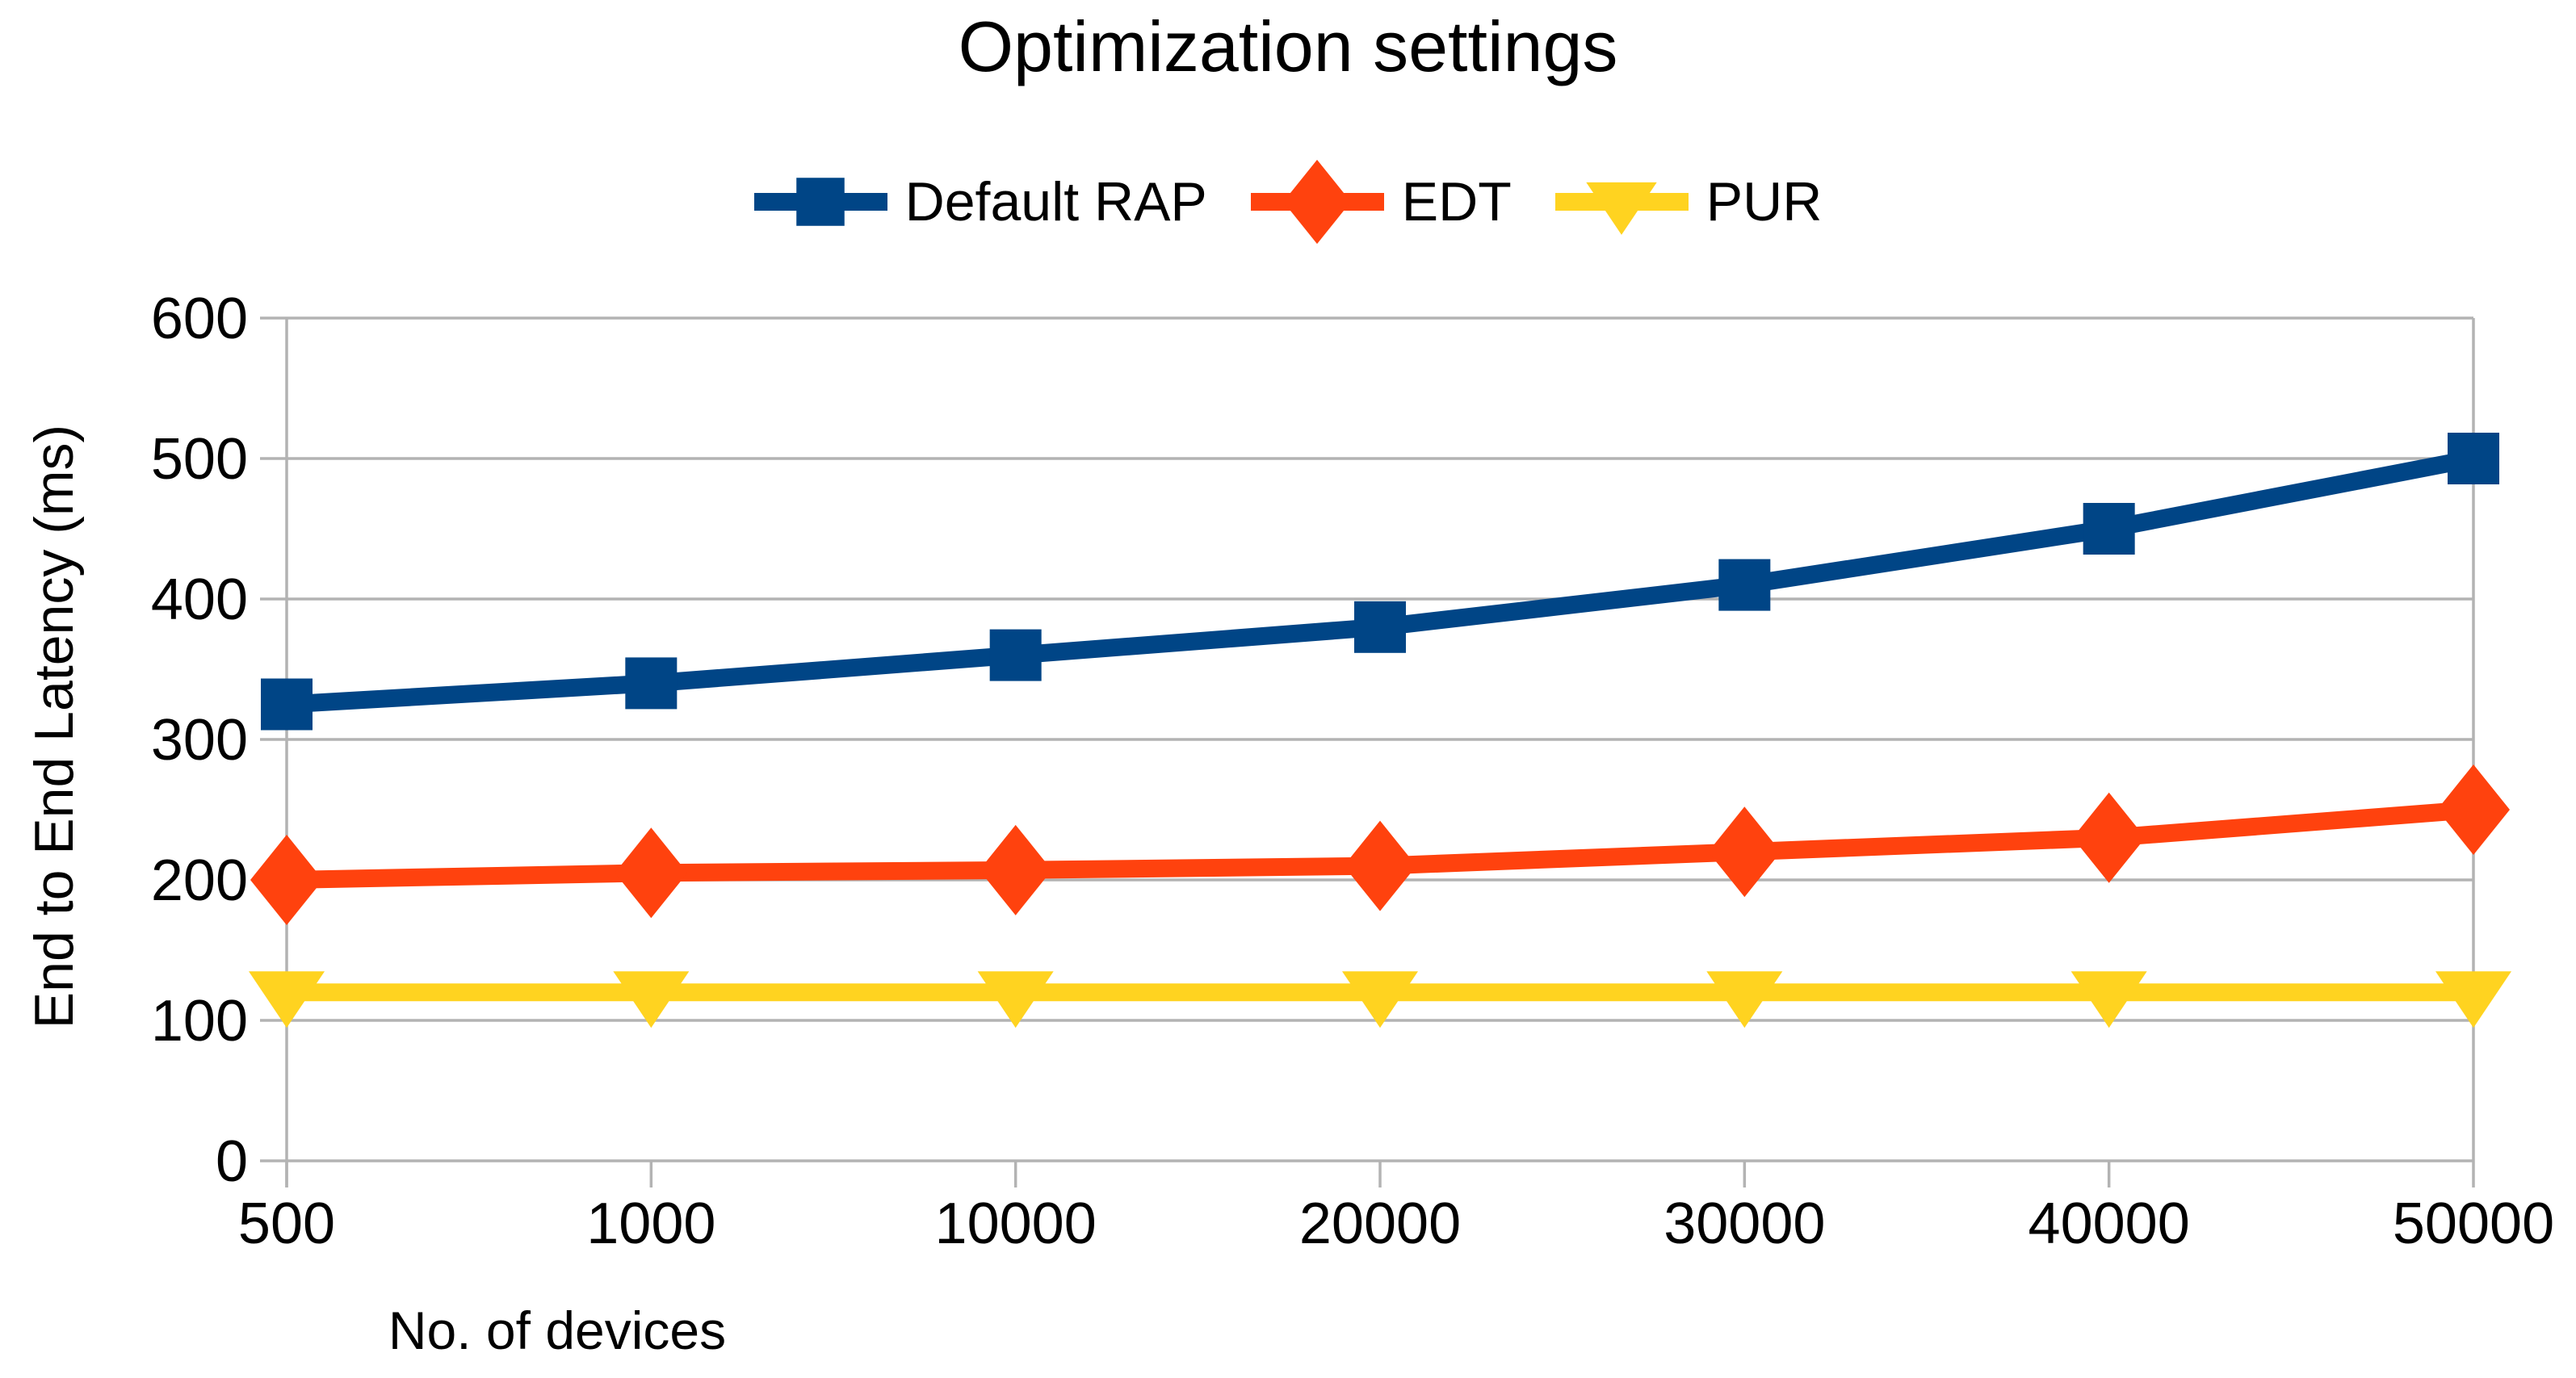  What do you see at coordinates (199, 600) in the screenshot?
I see `y-tick-label: 400` at bounding box center [199, 600].